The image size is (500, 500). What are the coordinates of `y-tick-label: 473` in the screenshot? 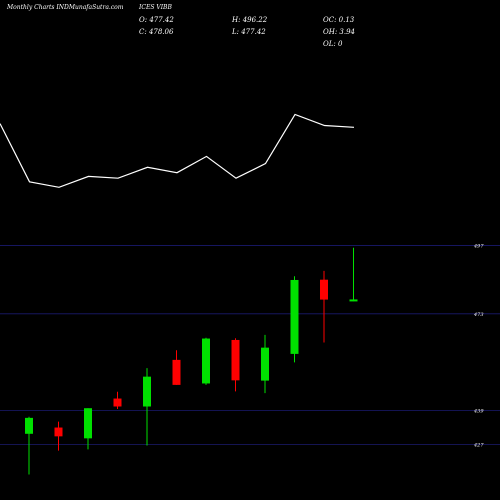 It's located at (478, 315).